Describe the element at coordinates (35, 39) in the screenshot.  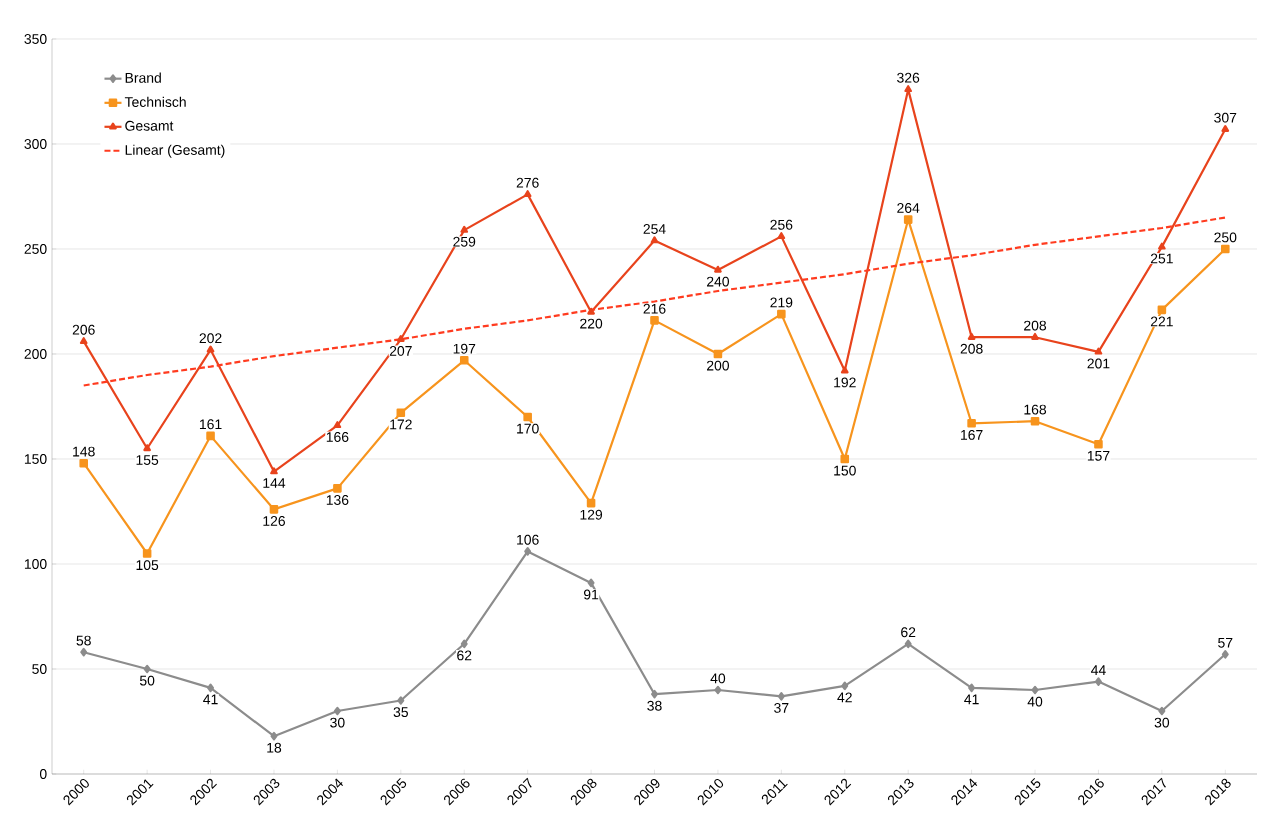
I see `y-tick-label: 350` at that location.